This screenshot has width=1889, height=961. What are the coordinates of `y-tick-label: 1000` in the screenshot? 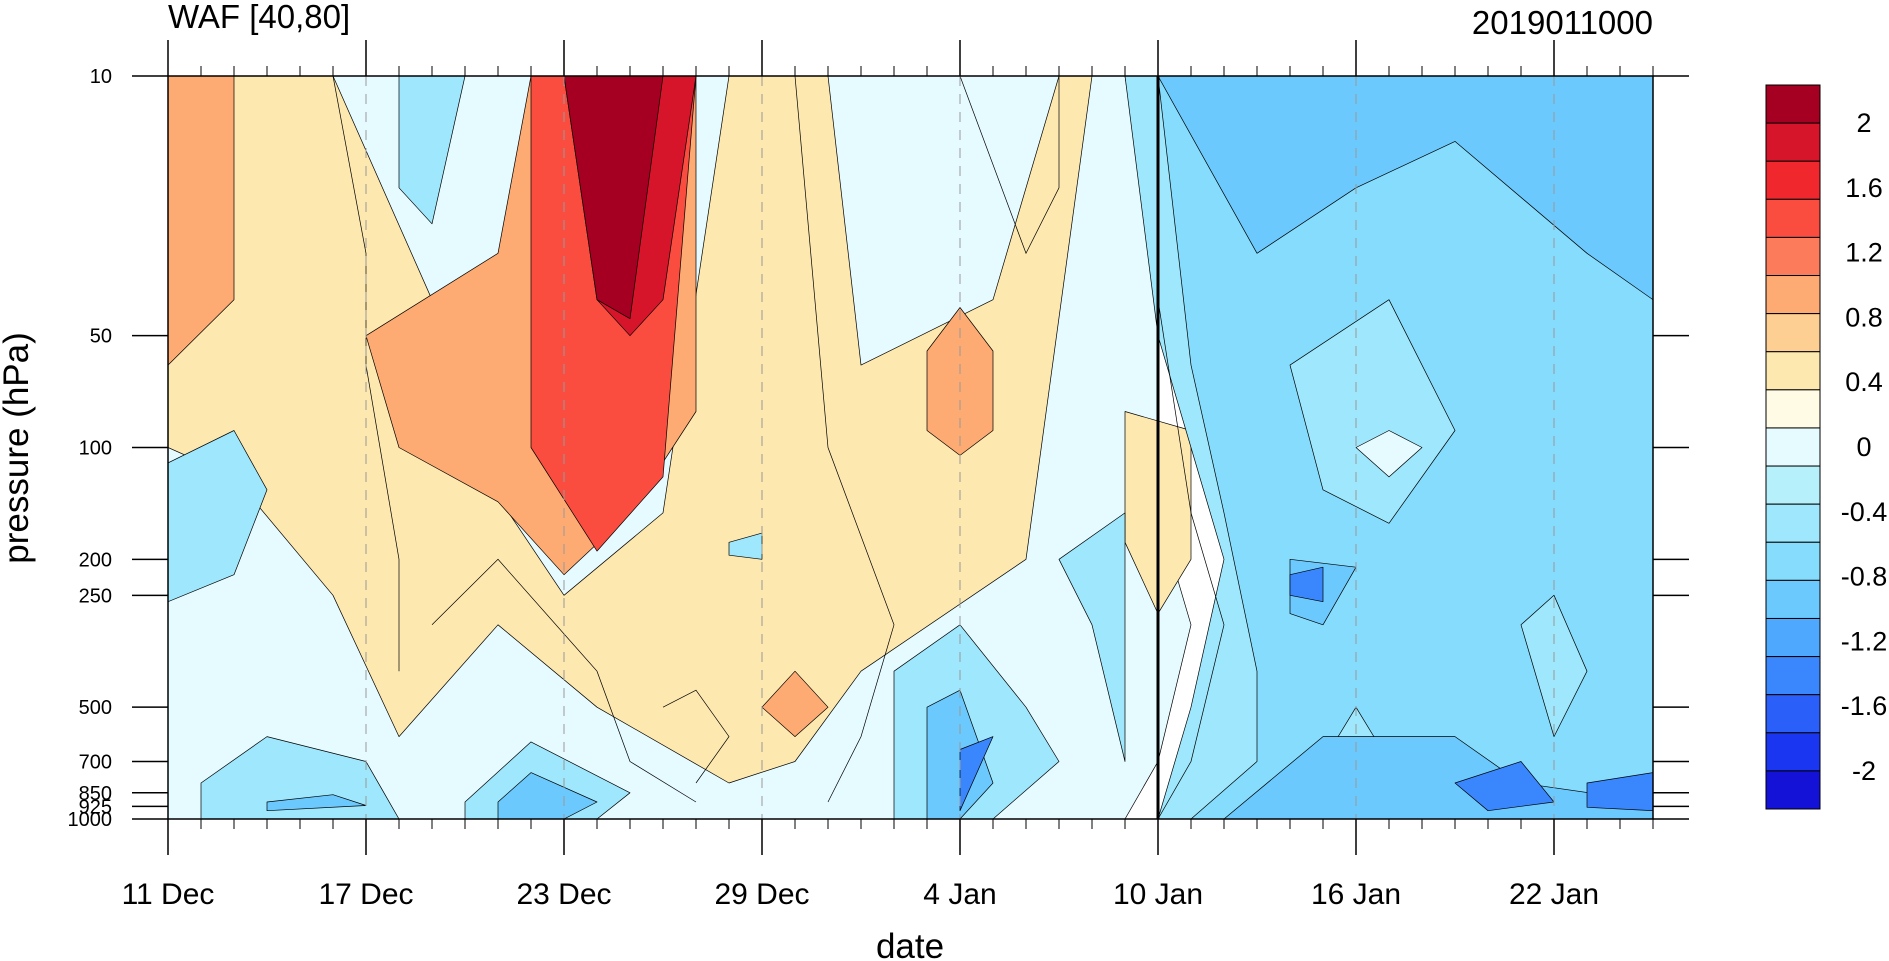 It's located at (90, 820).